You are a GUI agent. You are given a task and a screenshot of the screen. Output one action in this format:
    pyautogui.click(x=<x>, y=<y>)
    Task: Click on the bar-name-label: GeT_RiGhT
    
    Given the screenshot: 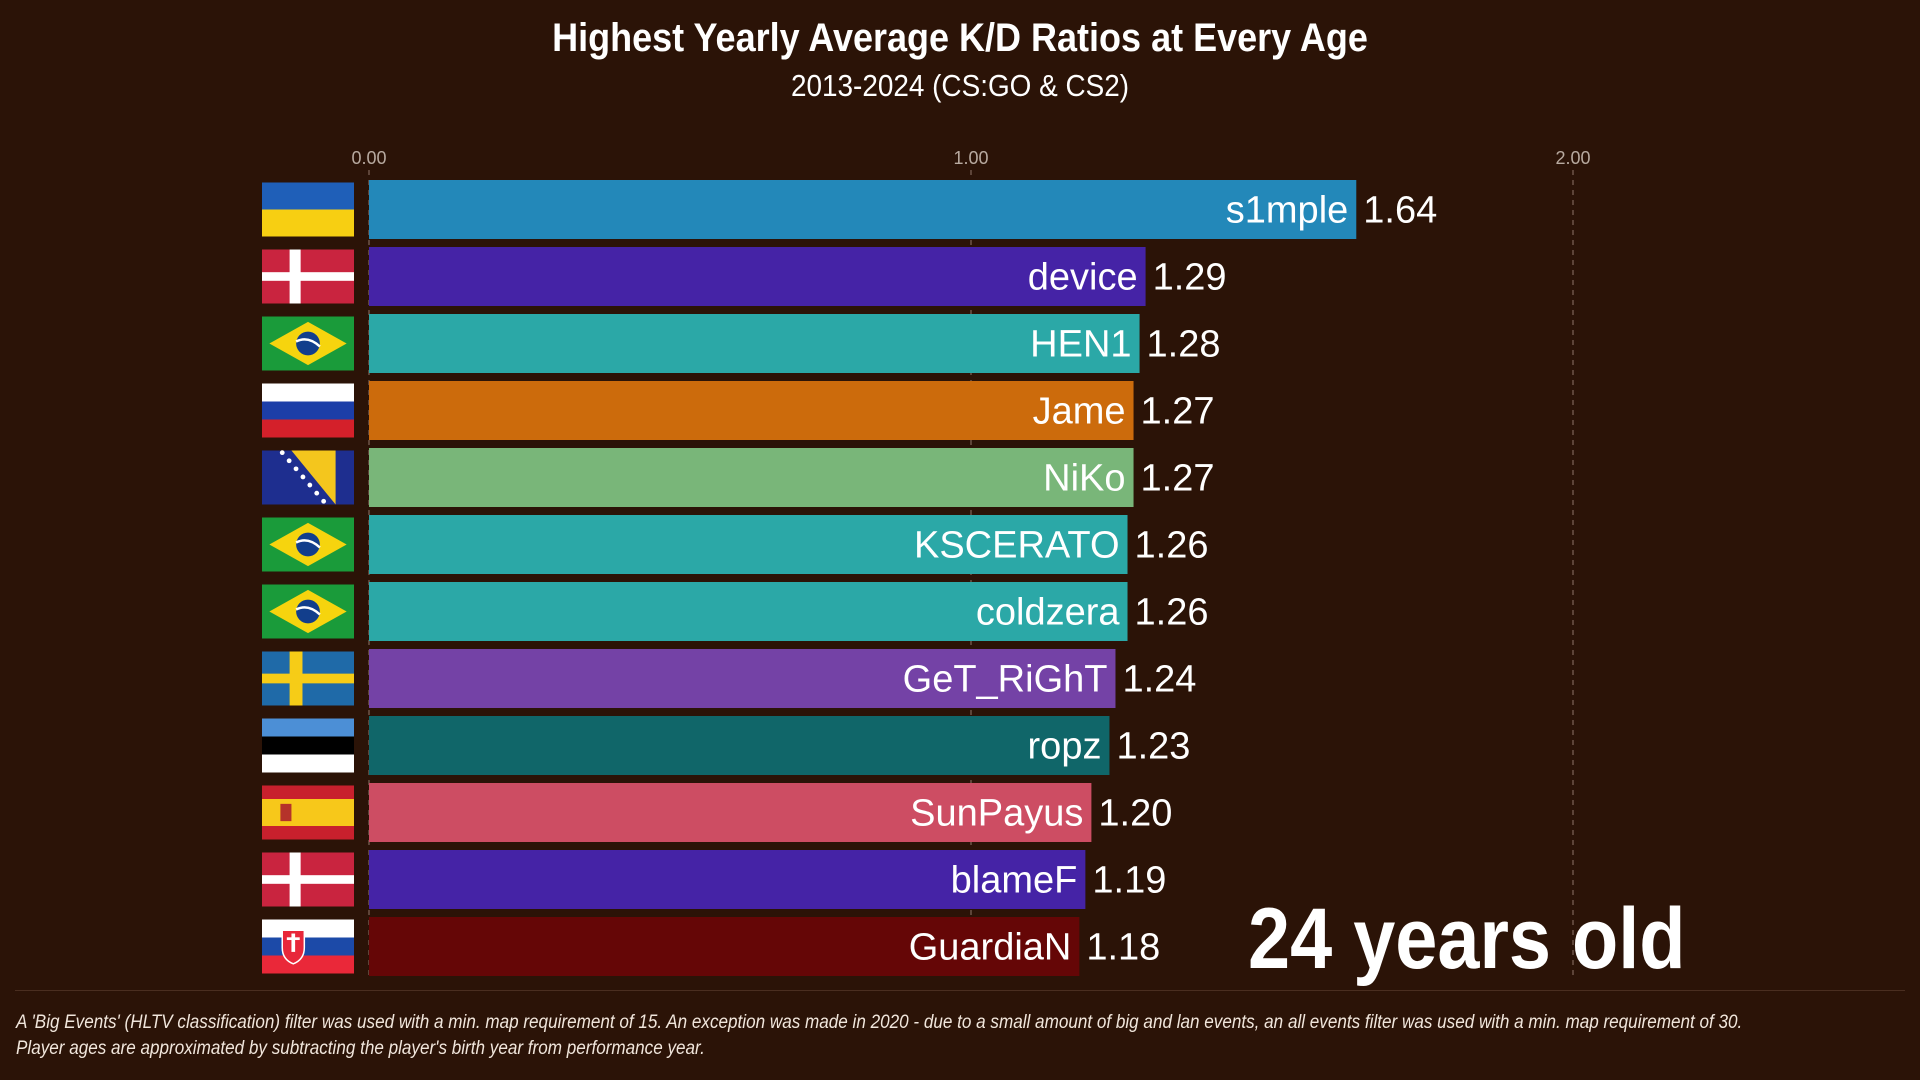 What is the action you would take?
    pyautogui.click(x=1005, y=680)
    